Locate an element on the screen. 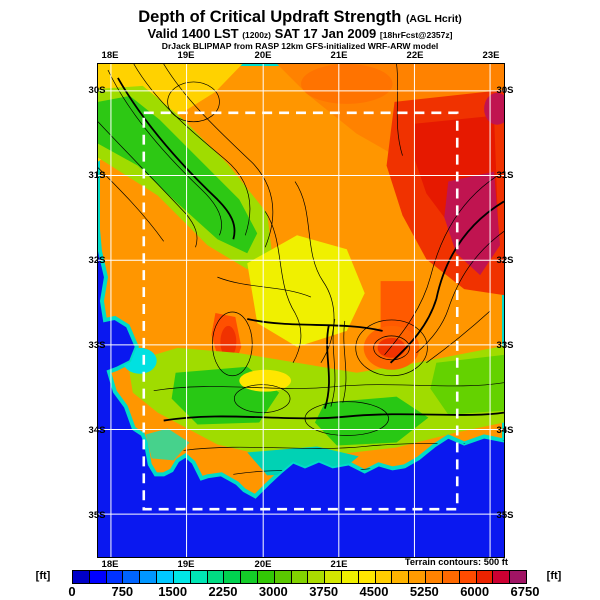 Image resolution: width=600 pixels, height=600 pixels. axis-label-top-23E: 23E is located at coordinates (491, 55).